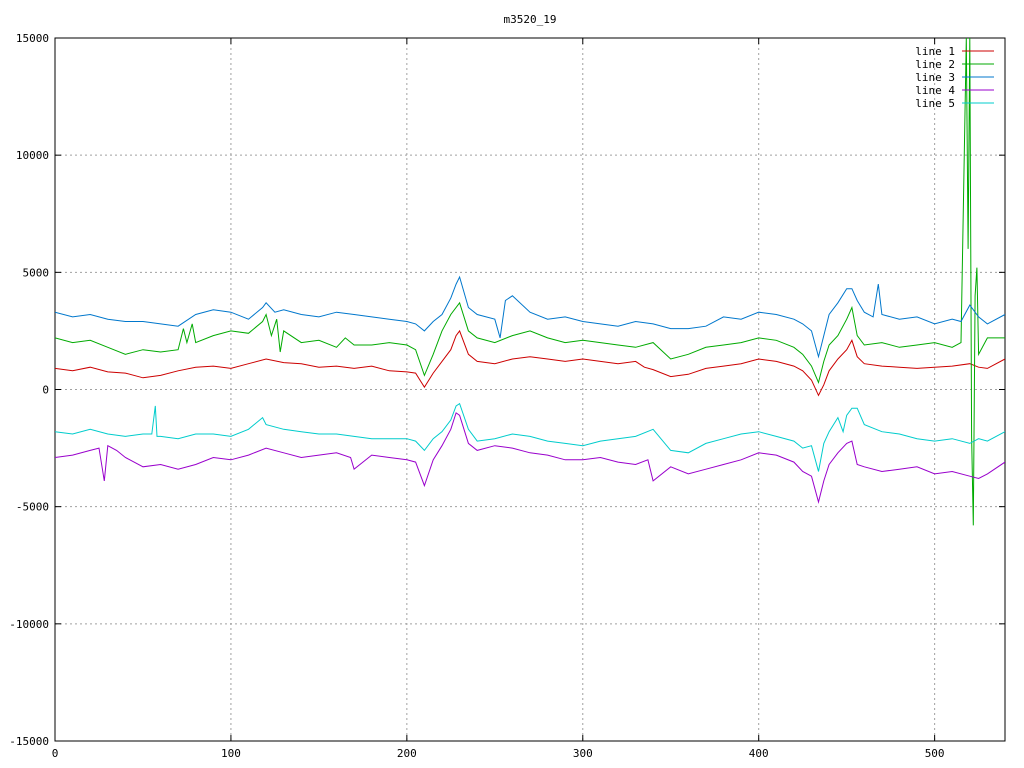 The height and width of the screenshot is (768, 1024). I want to click on y-tick-label: -10000, so click(29, 624).